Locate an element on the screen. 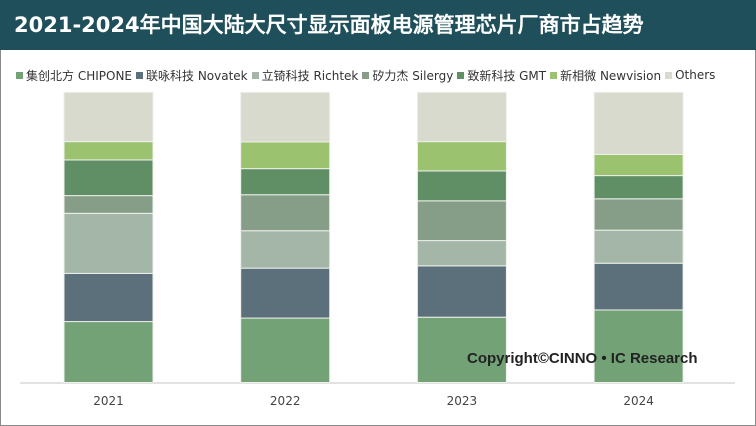 Image resolution: width=756 pixels, height=426 pixels. legend-label: Others is located at coordinates (695, 75).